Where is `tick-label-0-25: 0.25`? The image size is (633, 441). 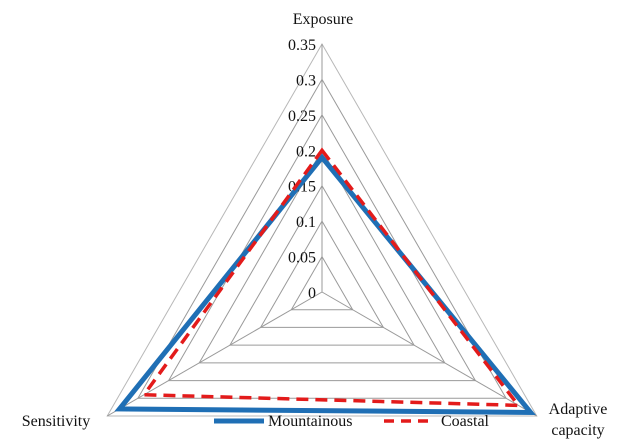
tick-label-0-25: 0.25 is located at coordinates (302, 116).